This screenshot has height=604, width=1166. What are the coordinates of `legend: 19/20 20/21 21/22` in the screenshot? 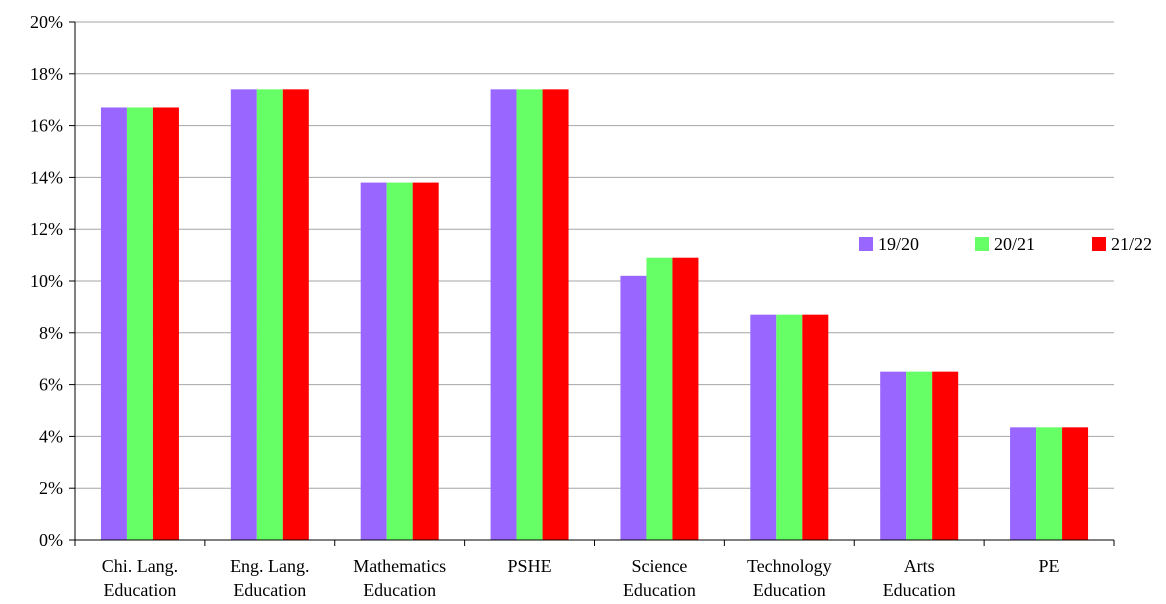 It's located at (1005, 244).